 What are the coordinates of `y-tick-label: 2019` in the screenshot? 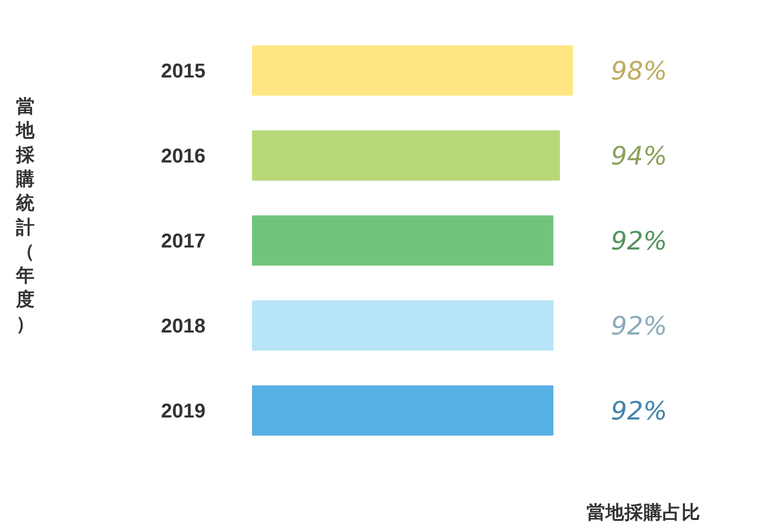 It's located at (183, 411).